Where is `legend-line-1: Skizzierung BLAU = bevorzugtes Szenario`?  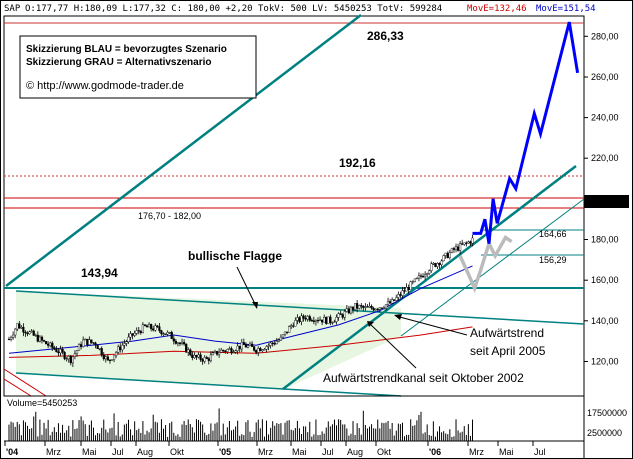 legend-line-1: Skizzierung BLAU = bevorzugtes Szenario is located at coordinates (126, 49).